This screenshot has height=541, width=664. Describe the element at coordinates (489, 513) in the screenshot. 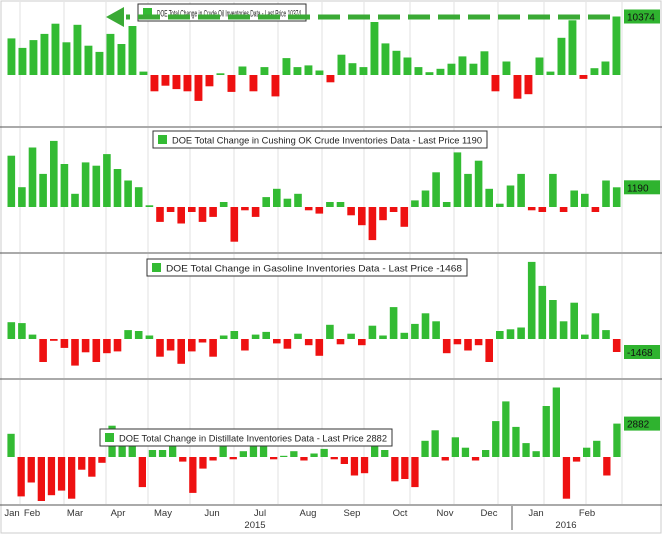

I see `x-tick-label: Dec` at that location.